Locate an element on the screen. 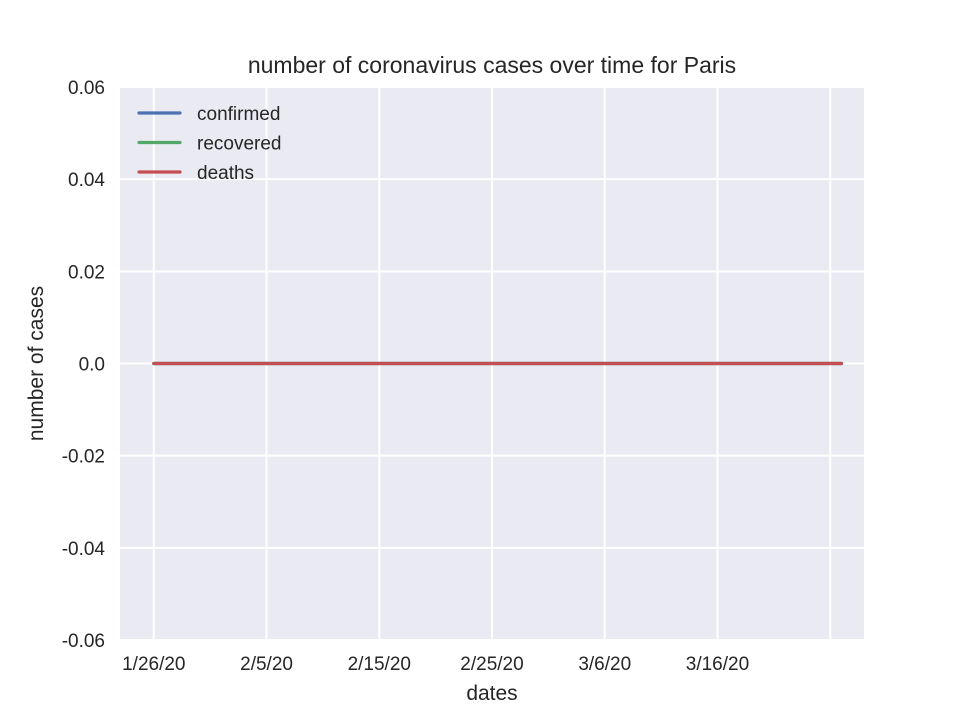 This screenshot has height=720, width=960. x-tick-label: 2/25/20 is located at coordinates (491, 664).